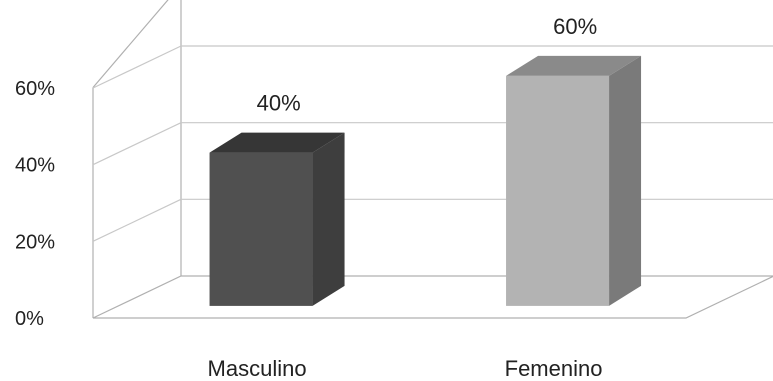 This screenshot has height=381, width=773. Describe the element at coordinates (427, 65) in the screenshot. I see `data-labels: 40% 60%` at that location.